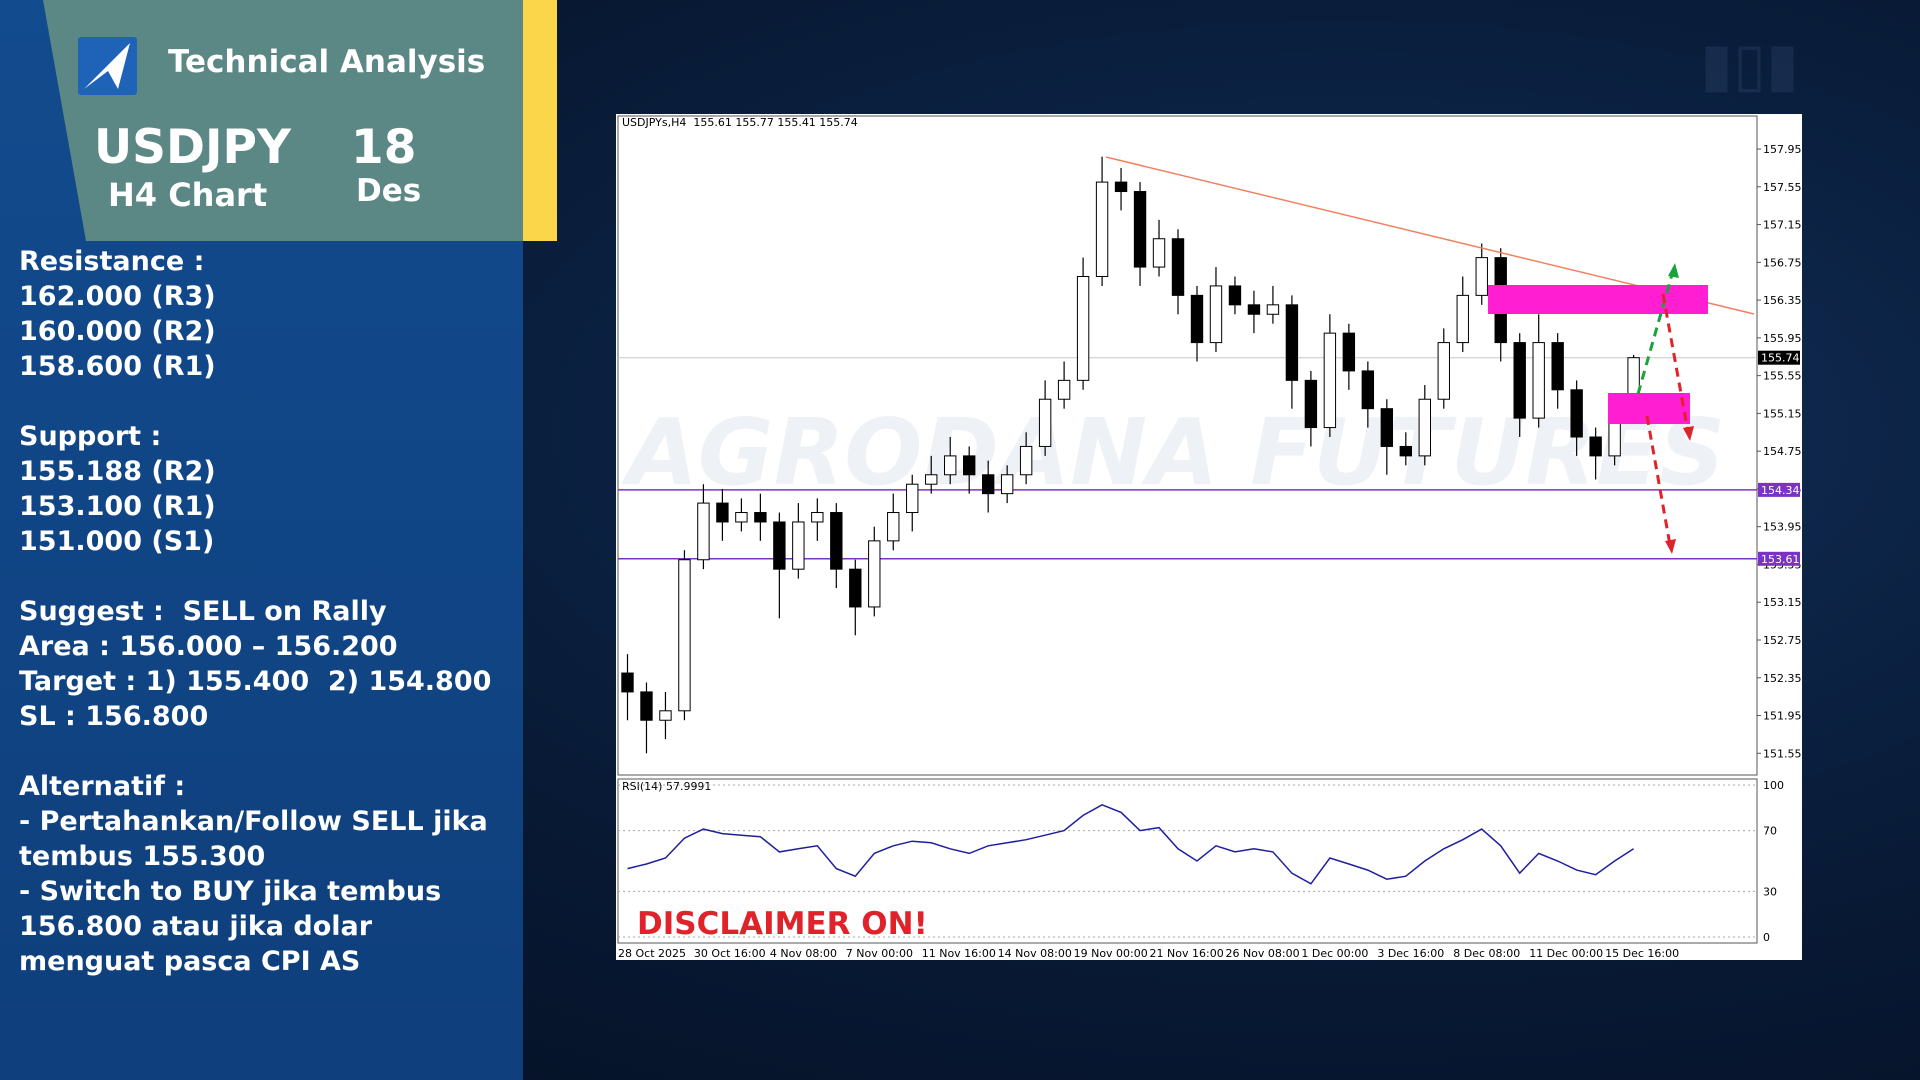 The width and height of the screenshot is (1920, 1080). Describe the element at coordinates (1782, 678) in the screenshot. I see `y-tick-label: 152.35` at that location.